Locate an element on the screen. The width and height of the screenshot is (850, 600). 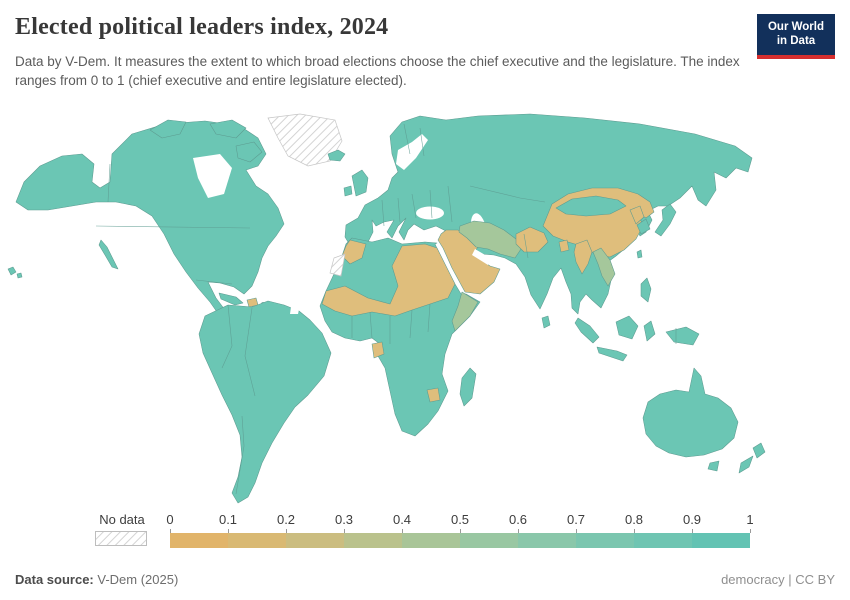
legend-tick-label: 0.8 is located at coordinates (634, 519).